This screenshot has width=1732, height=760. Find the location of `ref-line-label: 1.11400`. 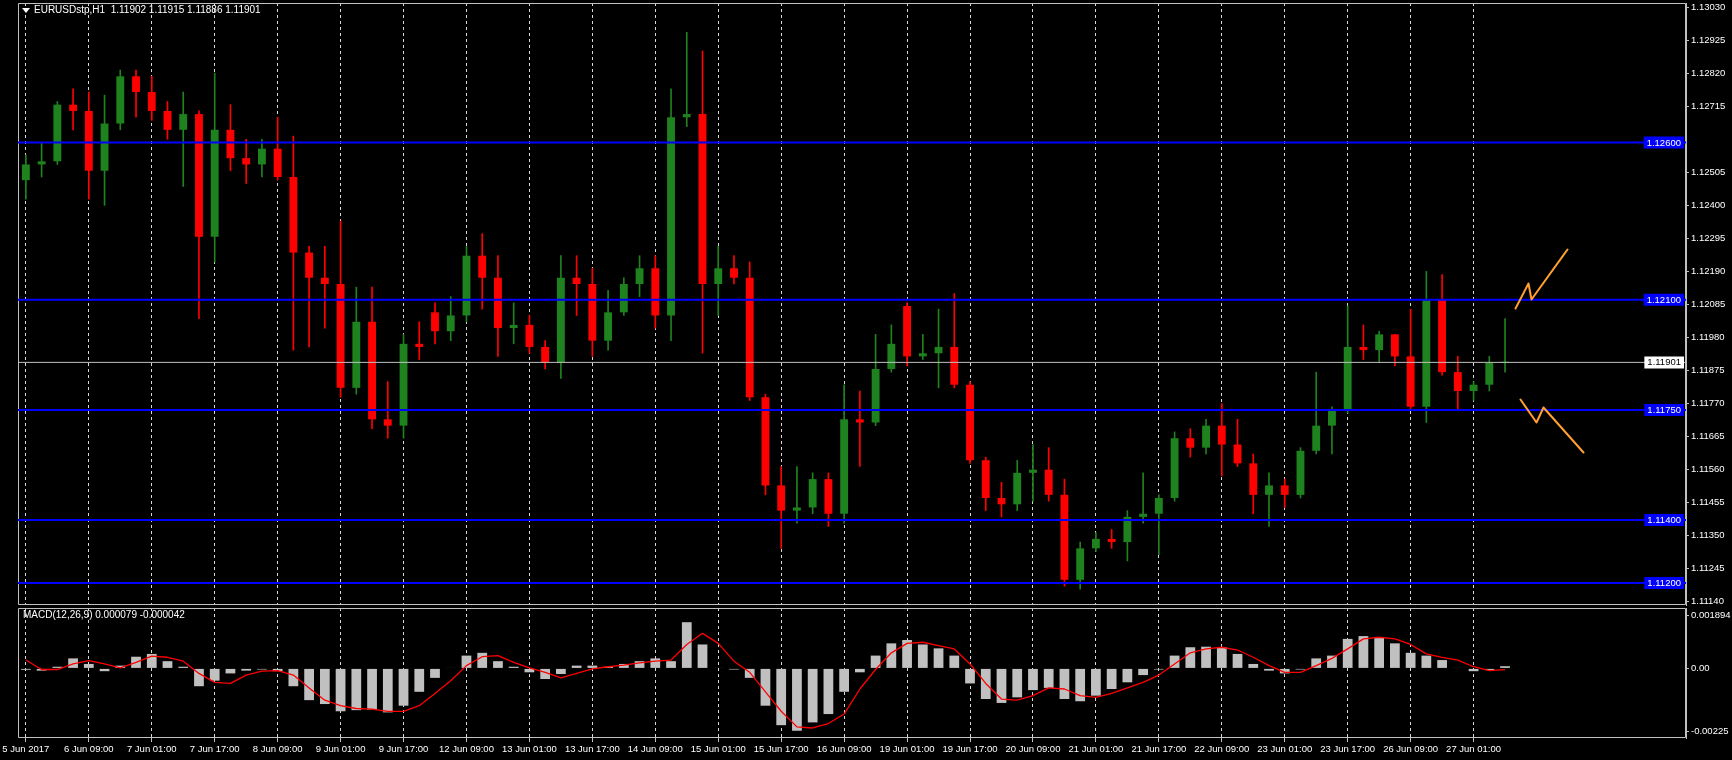

ref-line-label: 1.11400 is located at coordinates (1664, 520).